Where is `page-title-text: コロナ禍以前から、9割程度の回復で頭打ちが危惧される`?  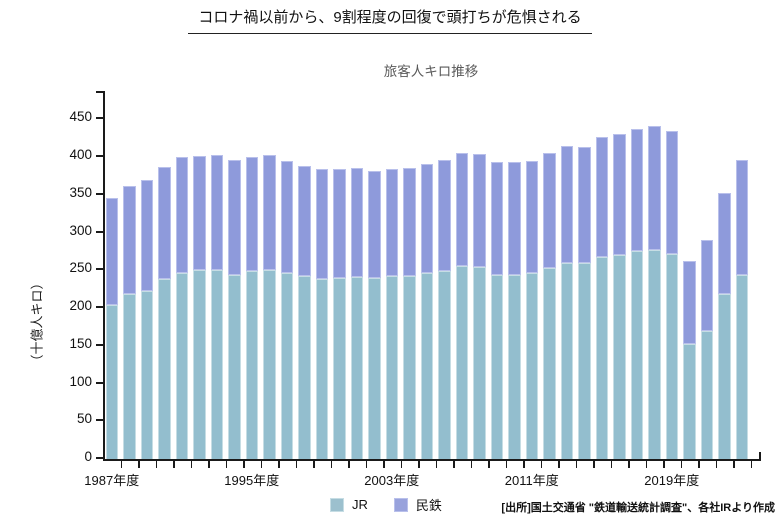
page-title-text: コロナ禍以前から、9割程度の回復で頭打ちが危惧される is located at coordinates (390, 20).